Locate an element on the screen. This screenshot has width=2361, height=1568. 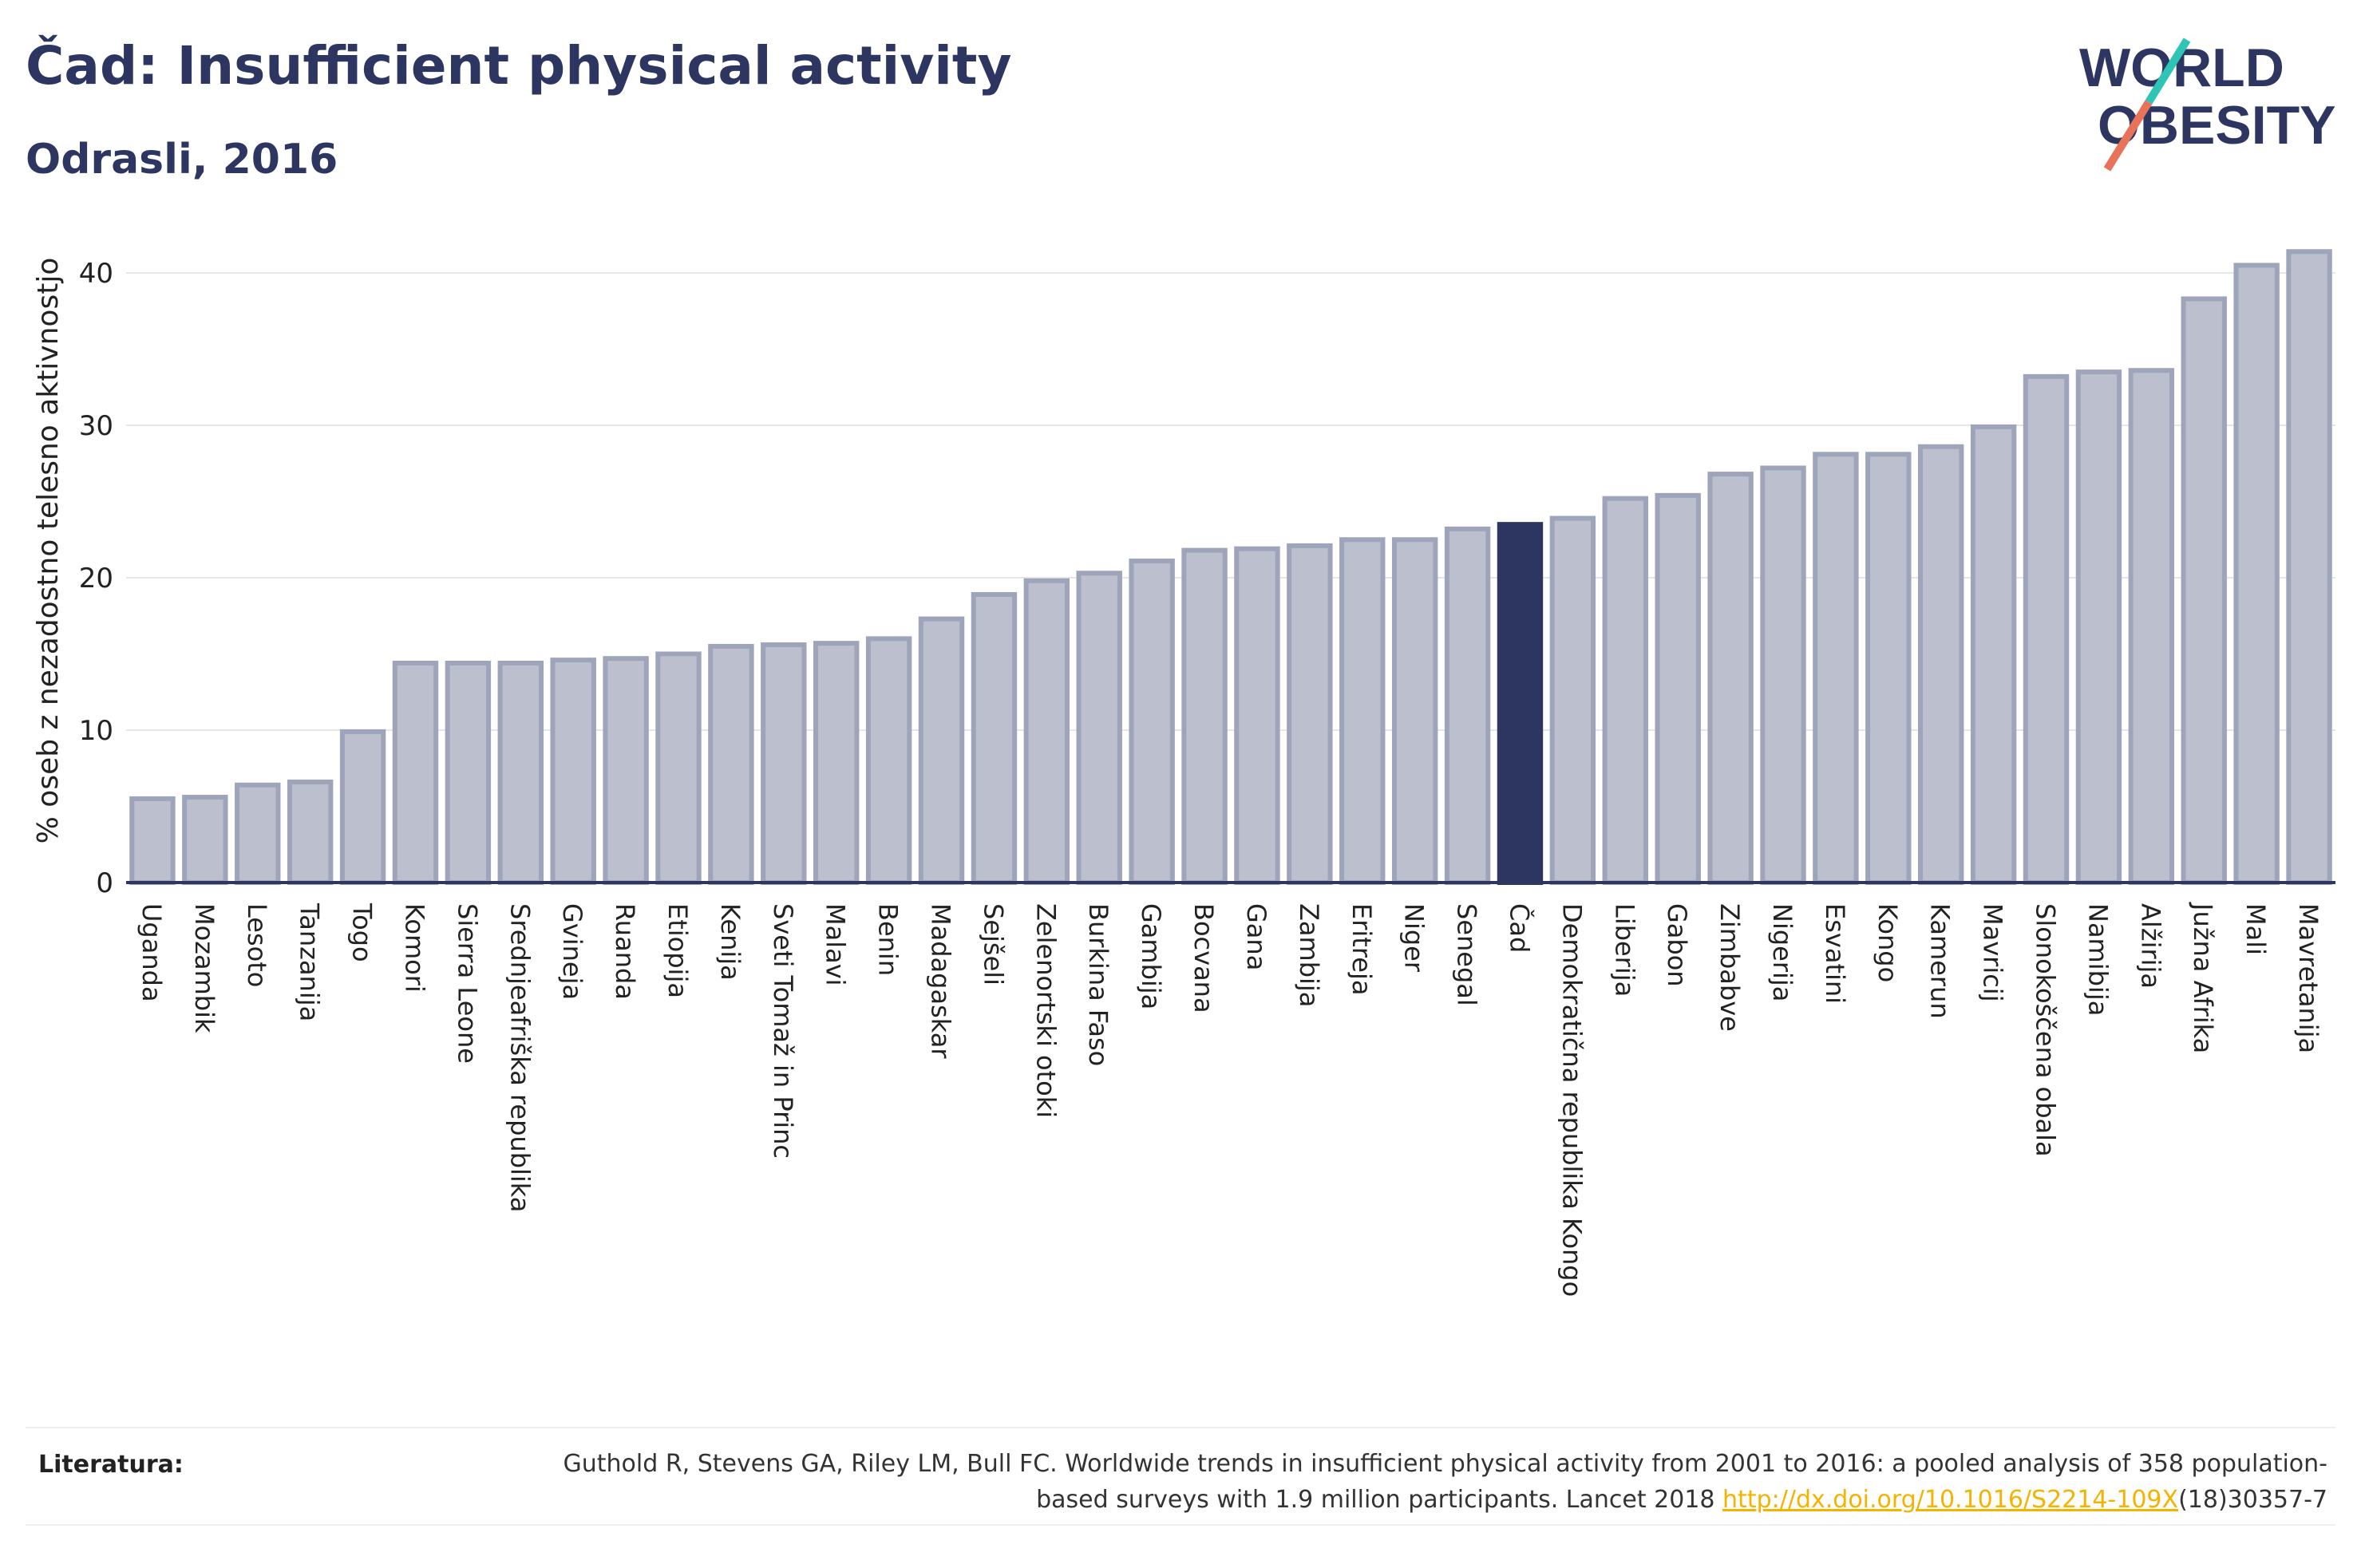
x-tick-label: Madagaskar is located at coordinates (941, 981).